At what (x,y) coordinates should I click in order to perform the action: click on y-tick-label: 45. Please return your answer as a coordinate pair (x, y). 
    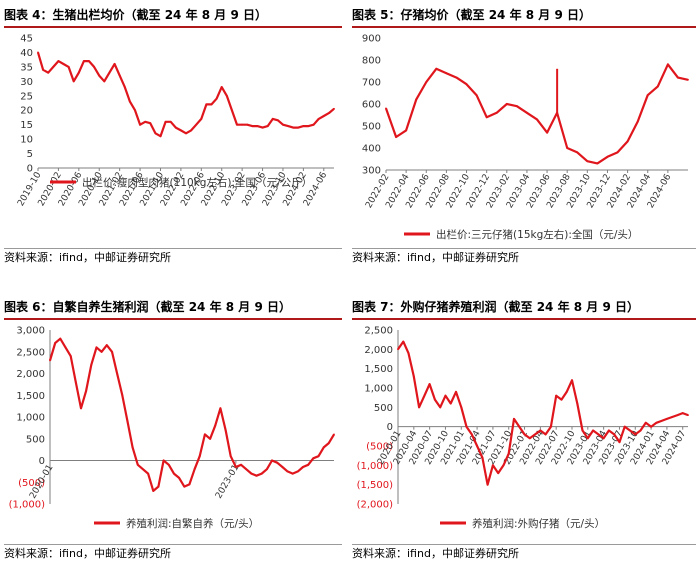
    Looking at the image, I should click on (26, 39).